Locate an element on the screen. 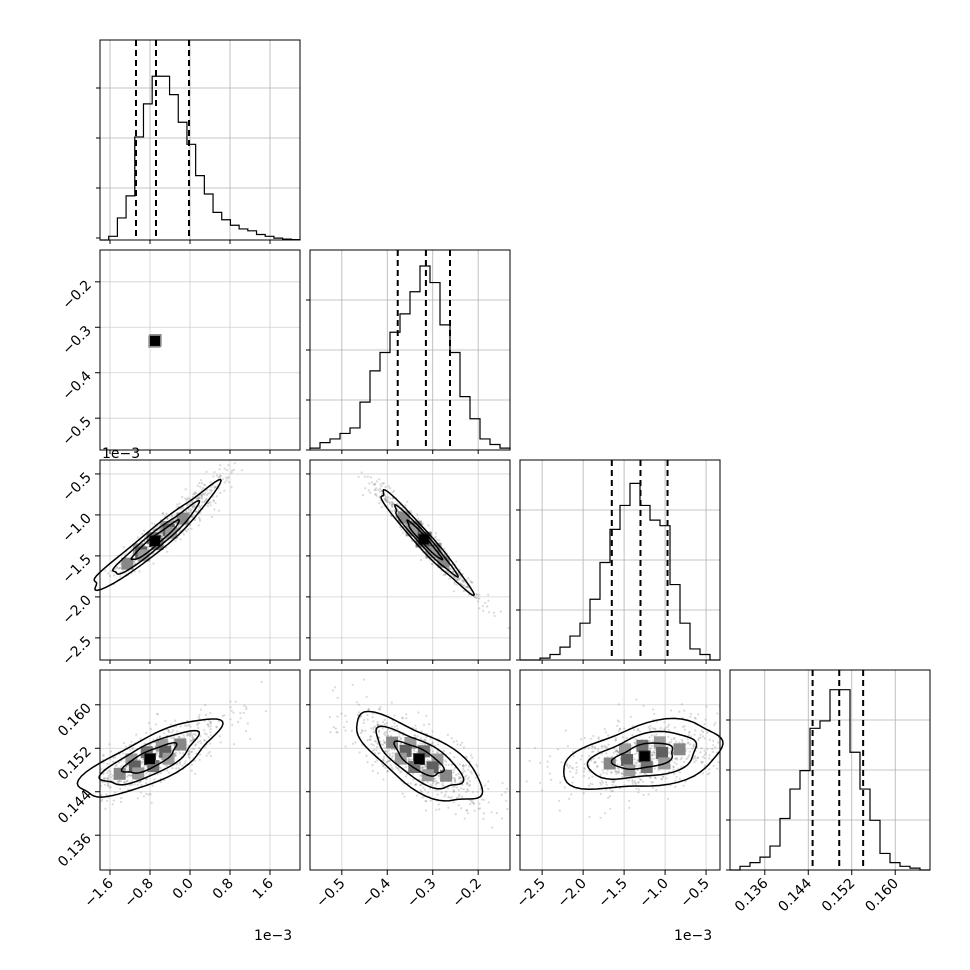 The width and height of the screenshot is (970, 970). panel-frame is located at coordinates (200, 560).